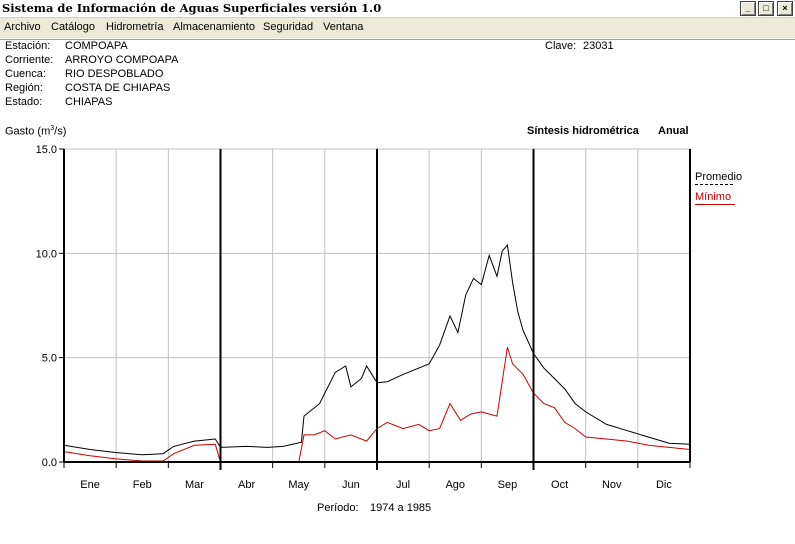 The width and height of the screenshot is (795, 544). What do you see at coordinates (715, 184) in the screenshot?
I see `legend-promedio-swatch` at bounding box center [715, 184].